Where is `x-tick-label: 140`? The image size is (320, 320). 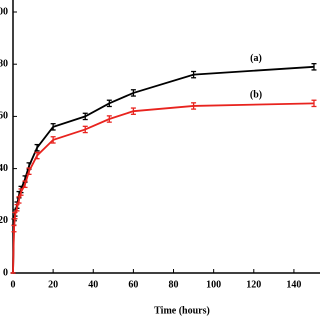
x-tick-label: 140 is located at coordinates (293, 284).